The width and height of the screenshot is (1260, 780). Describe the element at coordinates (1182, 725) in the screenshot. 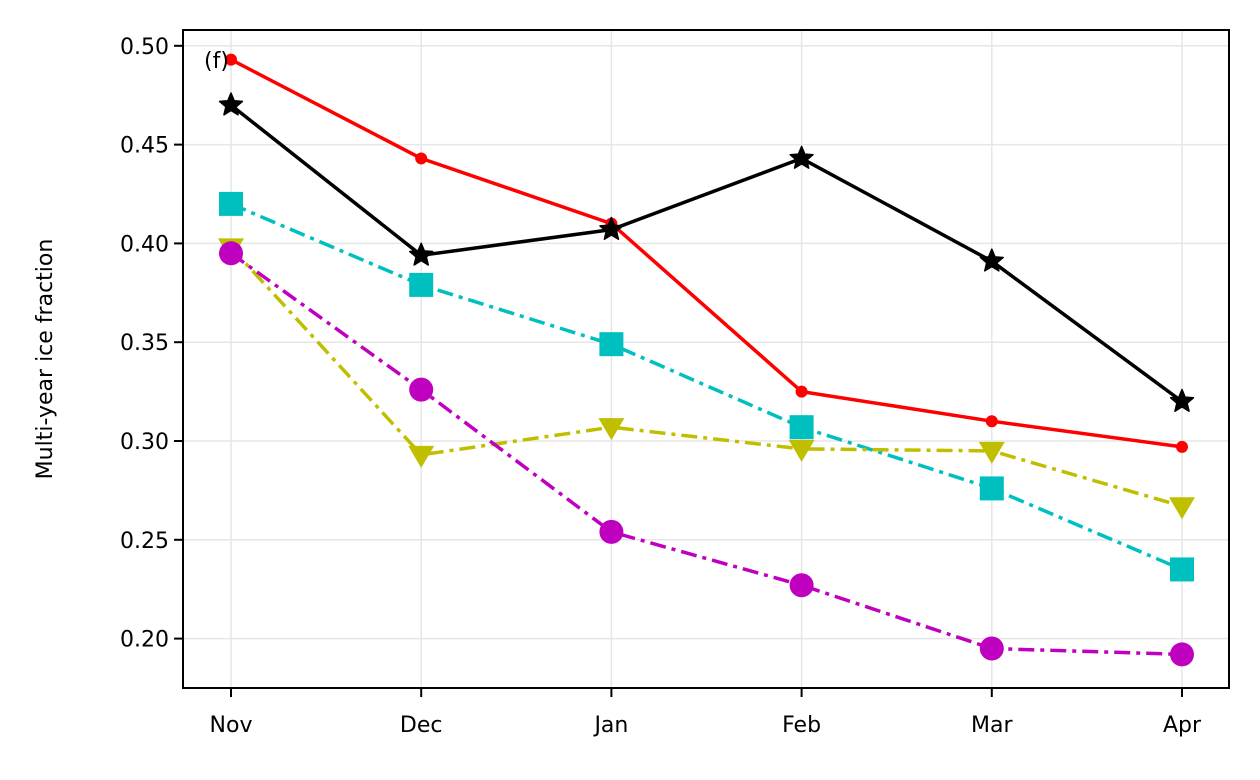

I see `x-tick-label: Apr` at that location.